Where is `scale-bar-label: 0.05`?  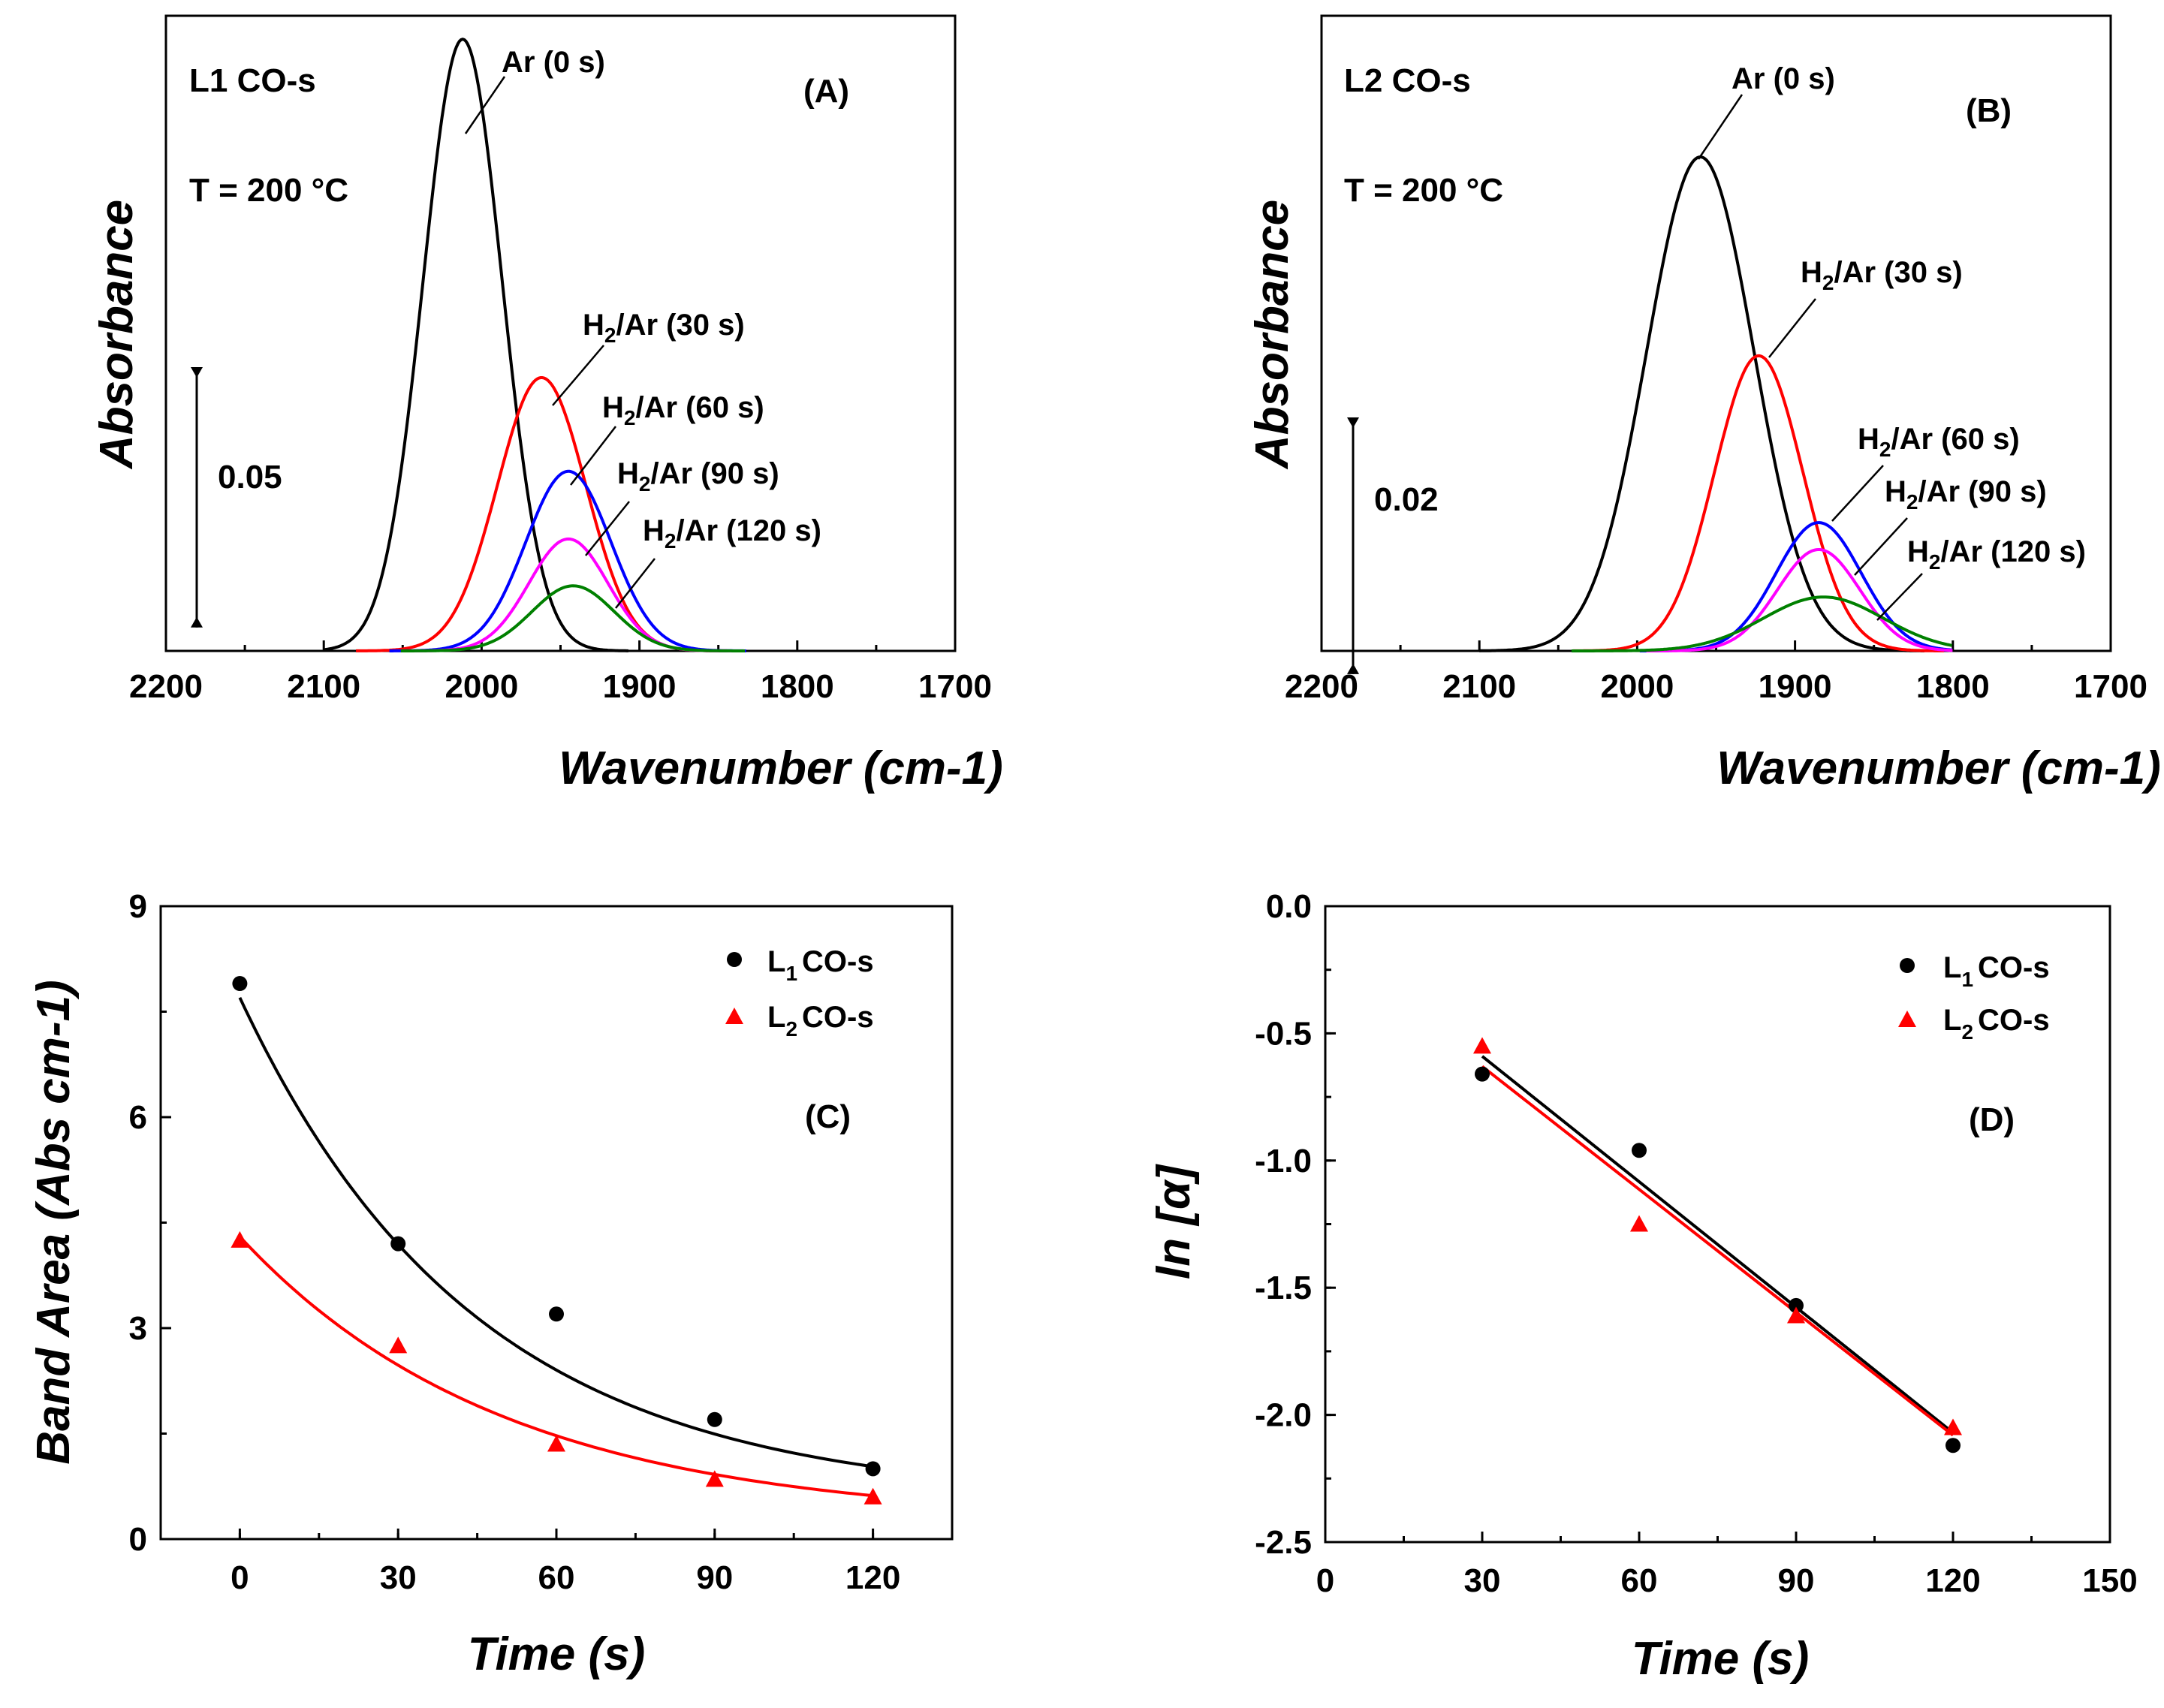
scale-bar-label: 0.05 is located at coordinates (250, 477).